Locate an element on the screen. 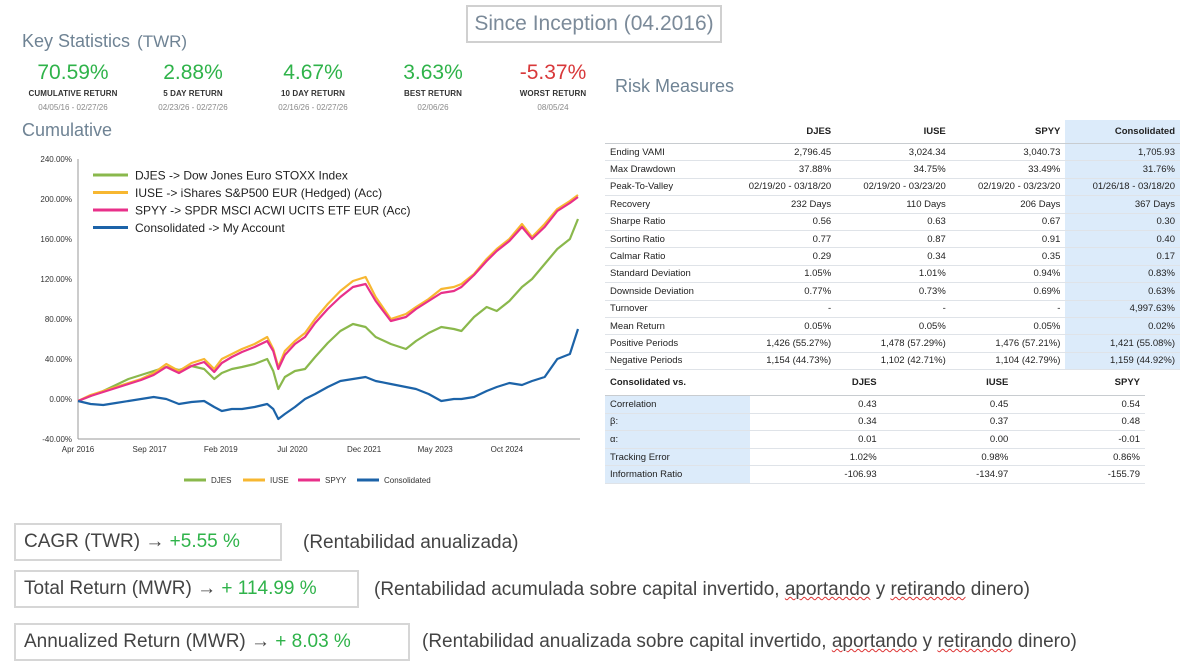 The image size is (1200, 672). series-line-spyy is located at coordinates (328, 299).